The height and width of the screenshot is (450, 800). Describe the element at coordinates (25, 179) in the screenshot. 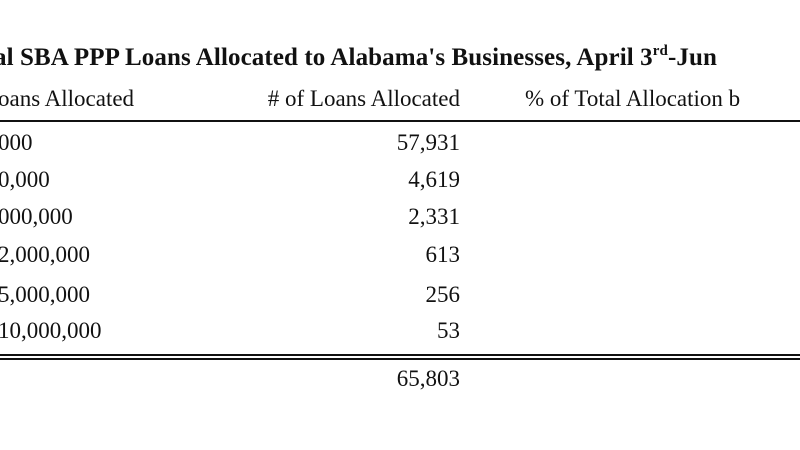

I see `loan-size-cell: 0,000` at that location.